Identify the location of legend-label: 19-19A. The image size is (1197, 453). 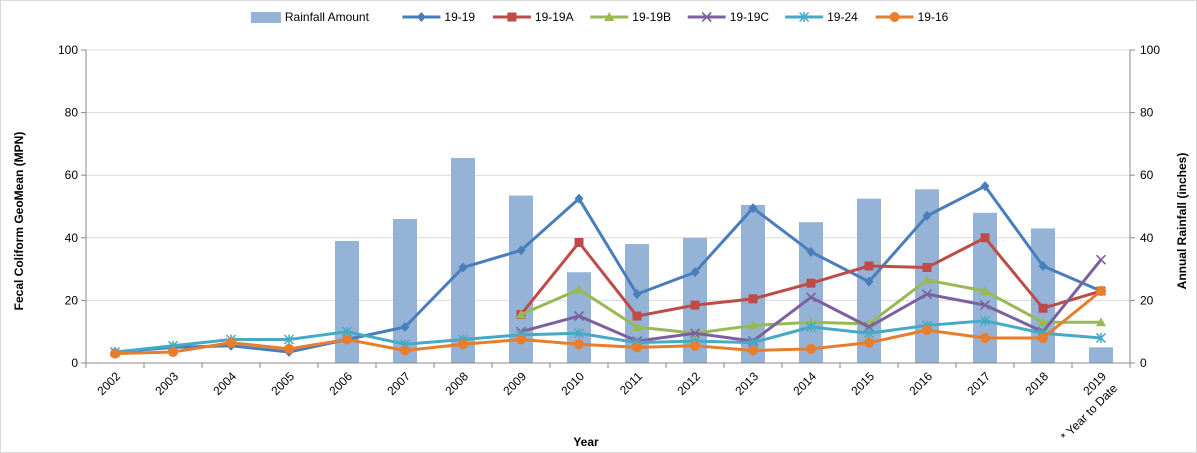
(554, 17).